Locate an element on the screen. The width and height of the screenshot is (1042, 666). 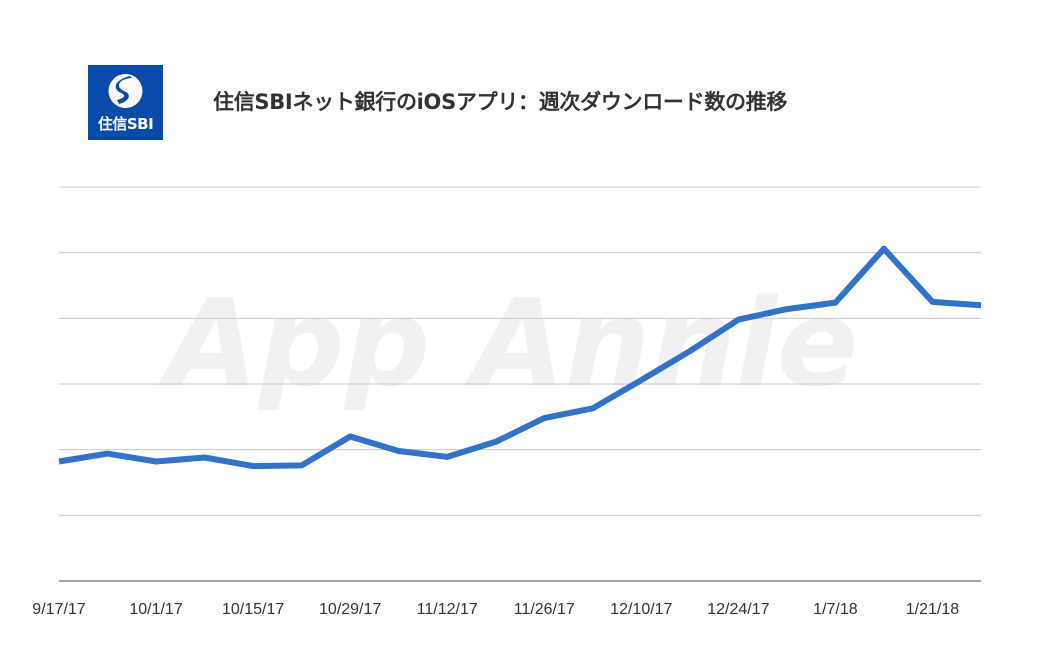
x-tick-label: 11/12/17 is located at coordinates (447, 609).